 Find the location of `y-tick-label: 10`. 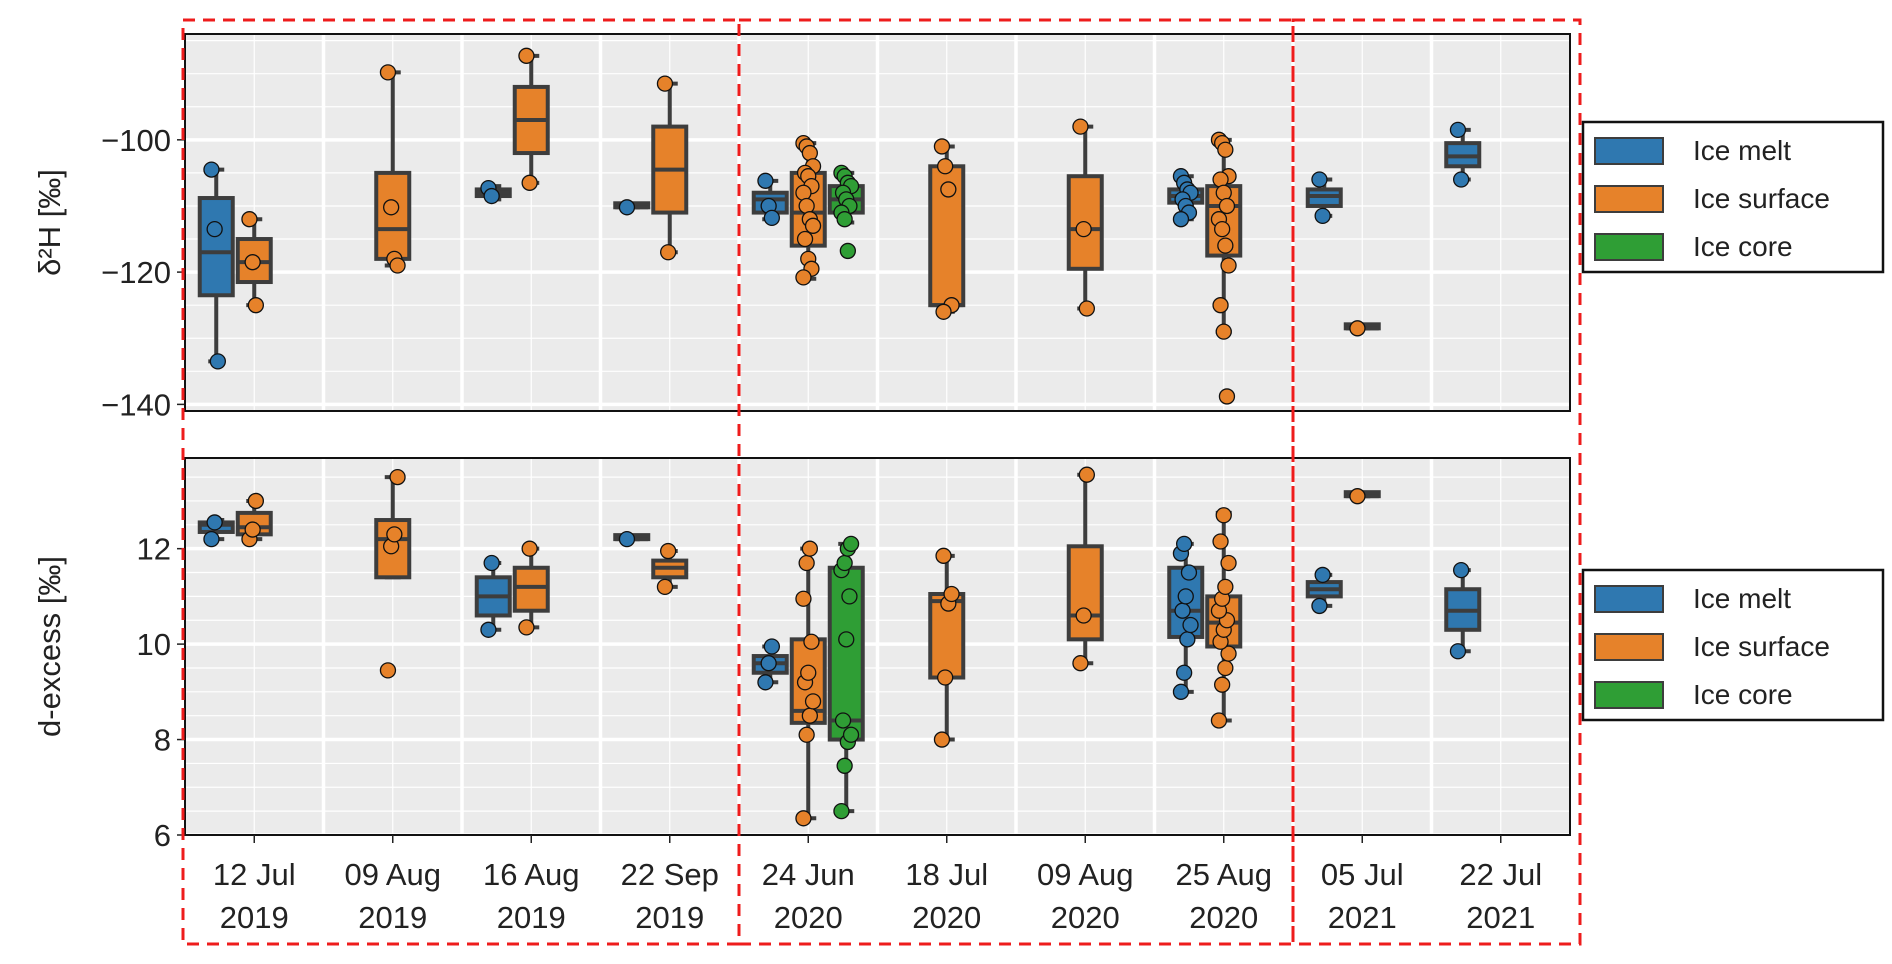

y-tick-label: 10 is located at coordinates (154, 644).